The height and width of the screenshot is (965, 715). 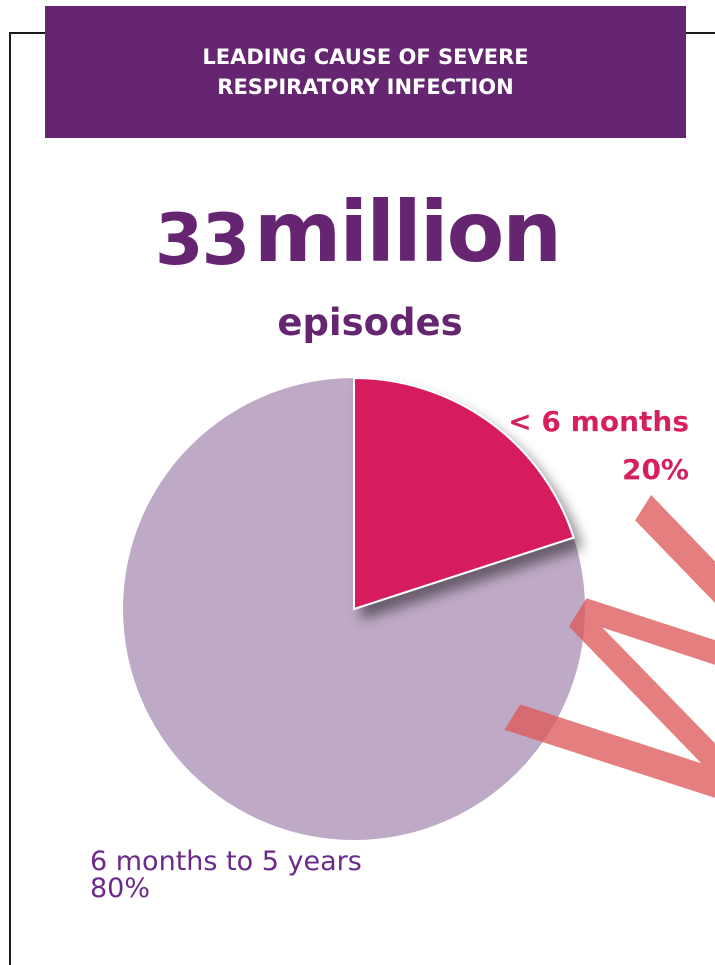 What do you see at coordinates (202, 240) in the screenshot?
I see `headline-number: 33` at bounding box center [202, 240].